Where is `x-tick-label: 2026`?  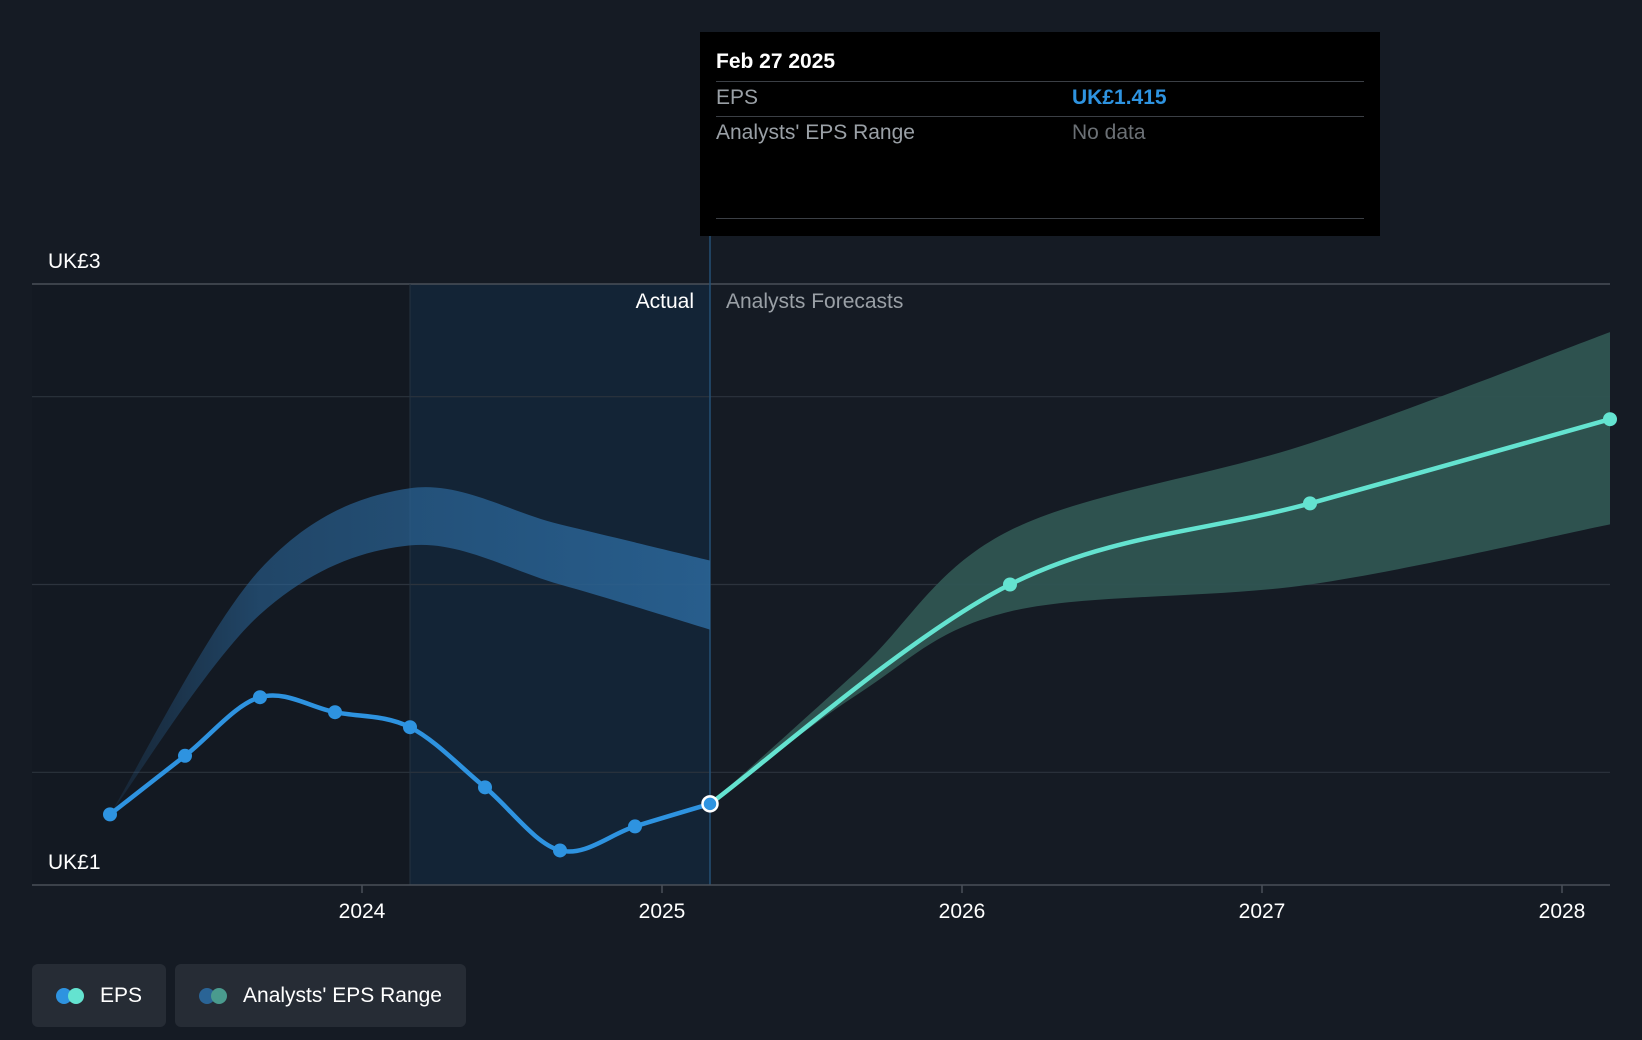 x-tick-label: 2026 is located at coordinates (962, 911).